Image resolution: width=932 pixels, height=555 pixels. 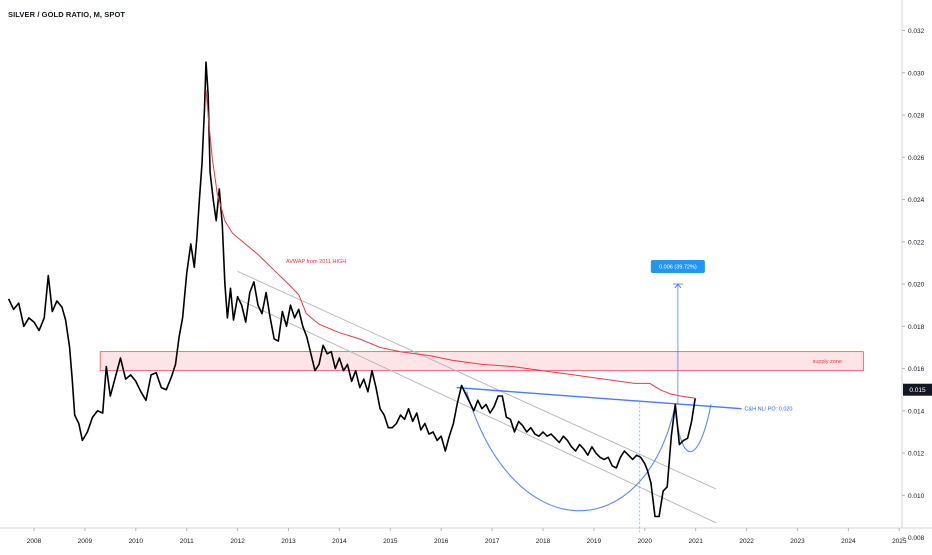 What do you see at coordinates (187, 541) in the screenshot?
I see `x-tick-label: 2011` at bounding box center [187, 541].